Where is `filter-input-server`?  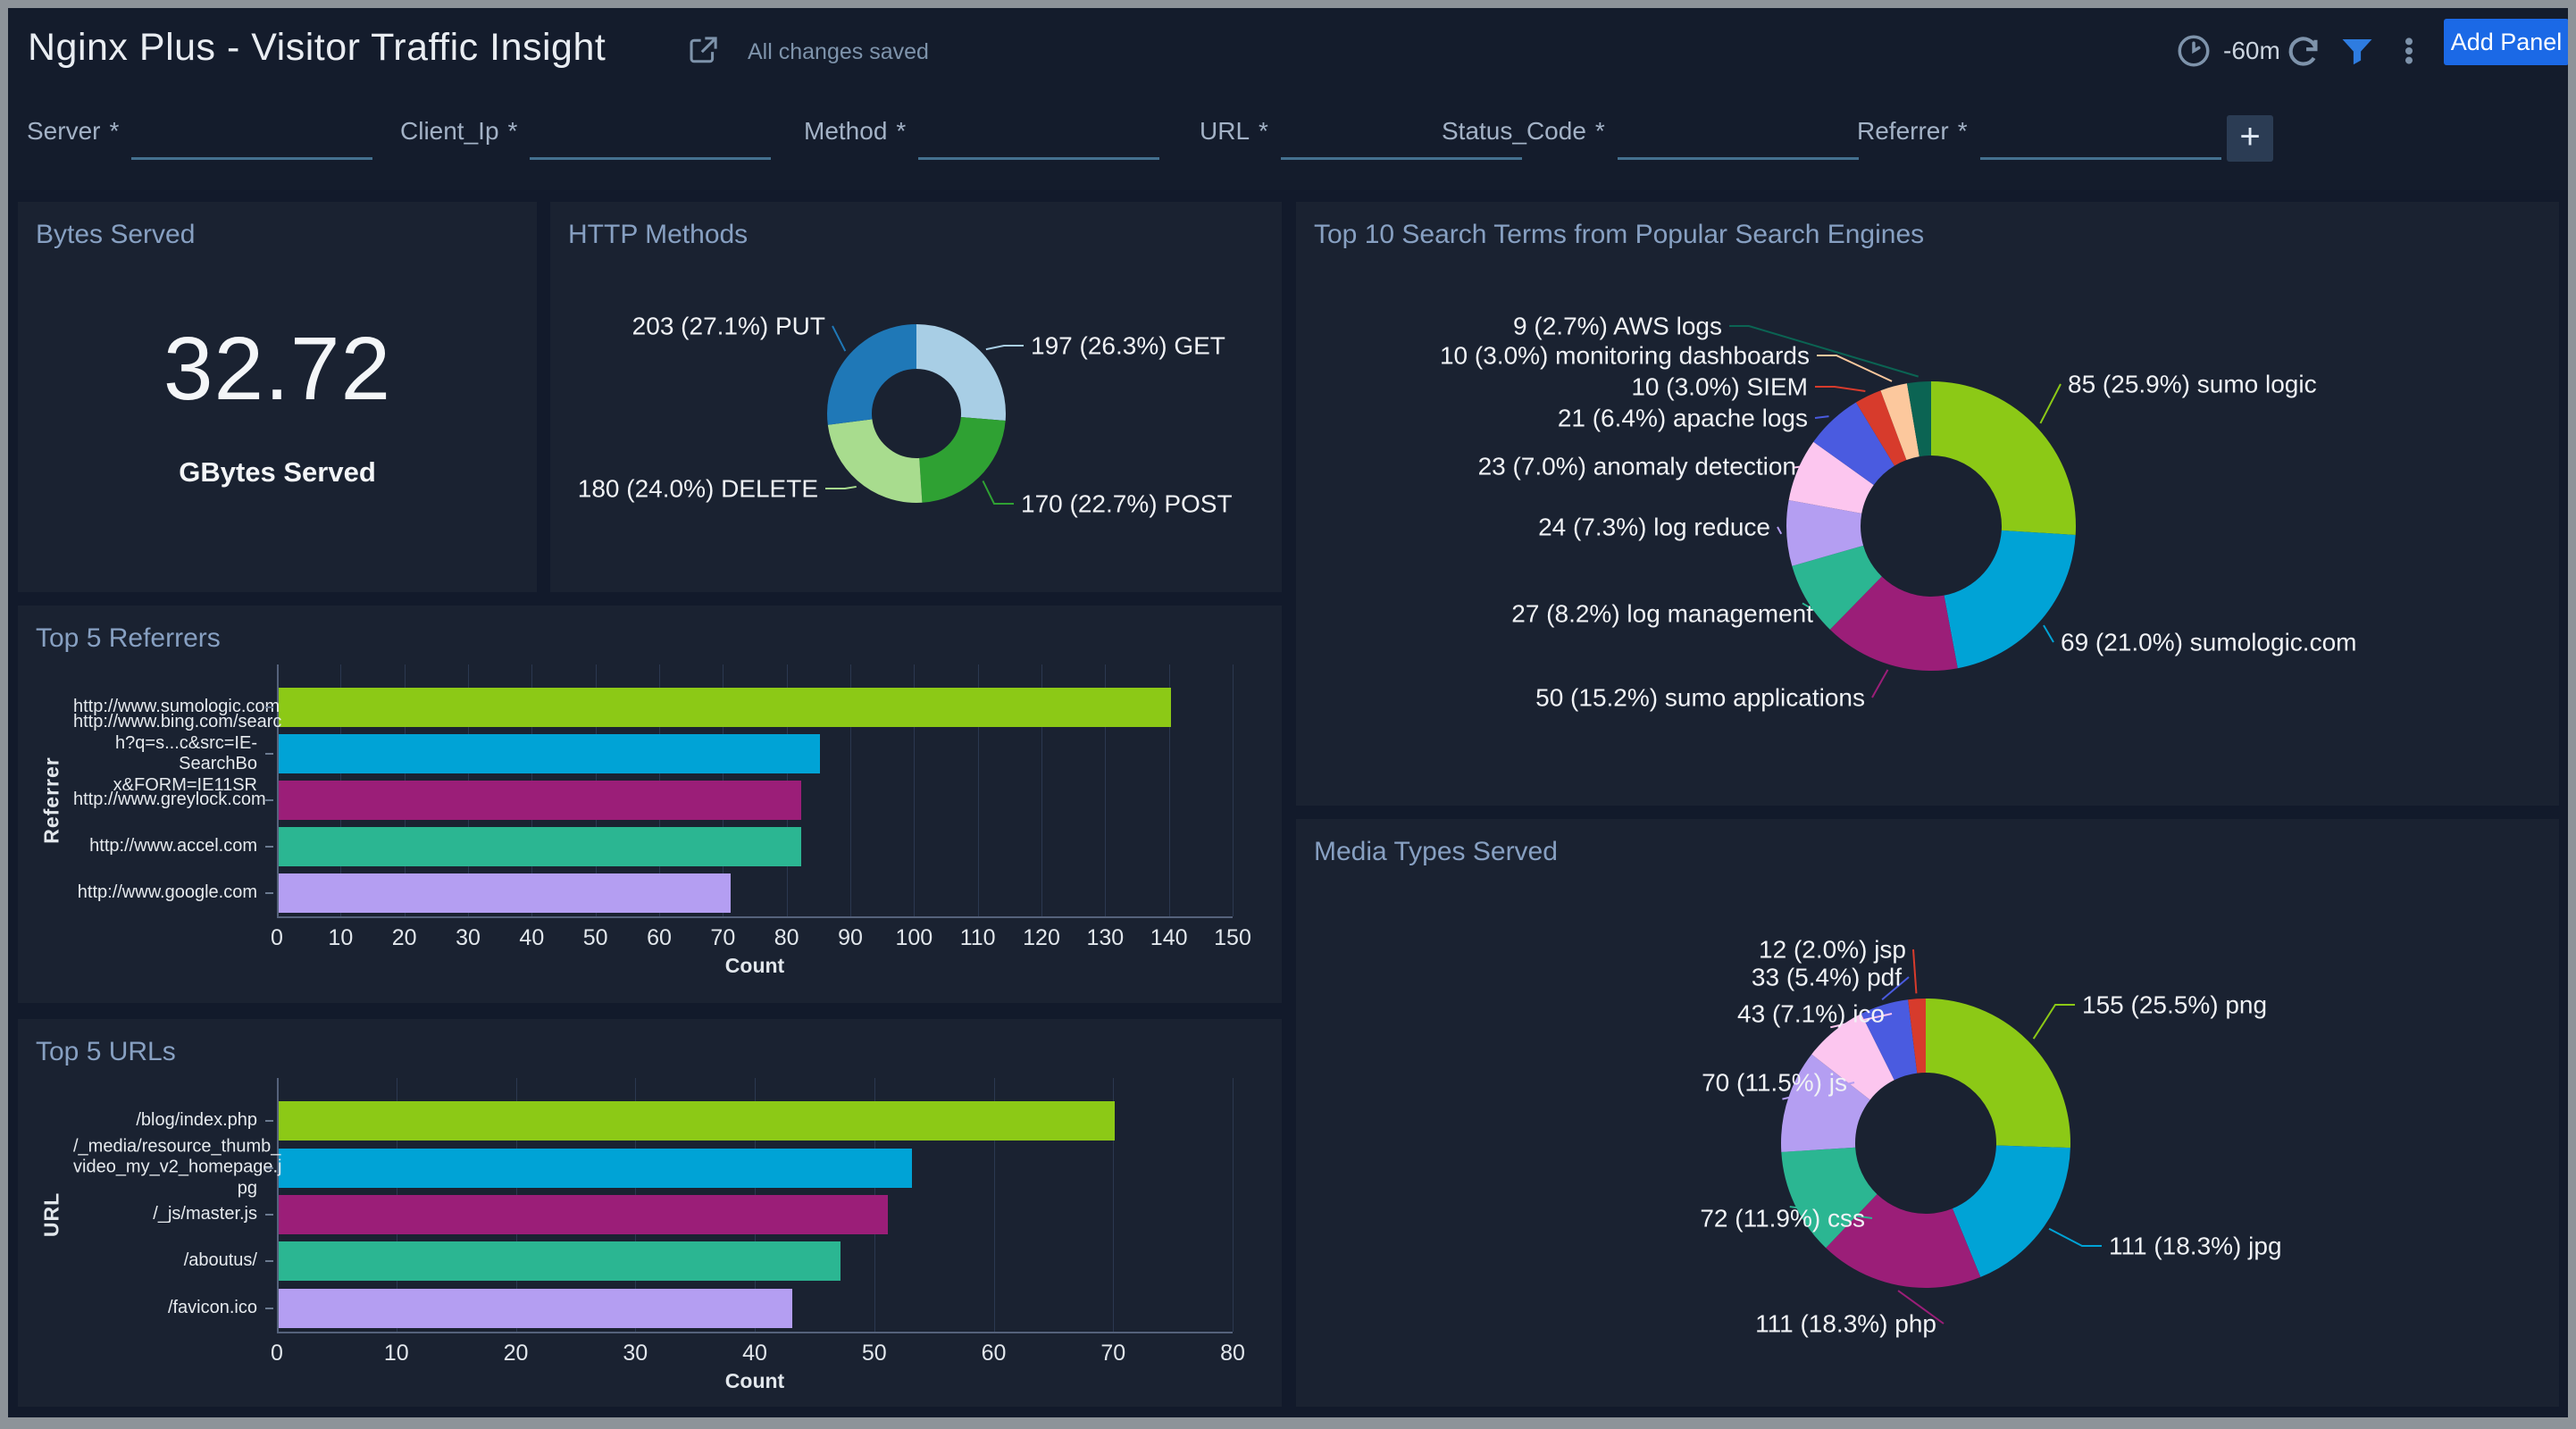
filter-input-server is located at coordinates (252, 158).